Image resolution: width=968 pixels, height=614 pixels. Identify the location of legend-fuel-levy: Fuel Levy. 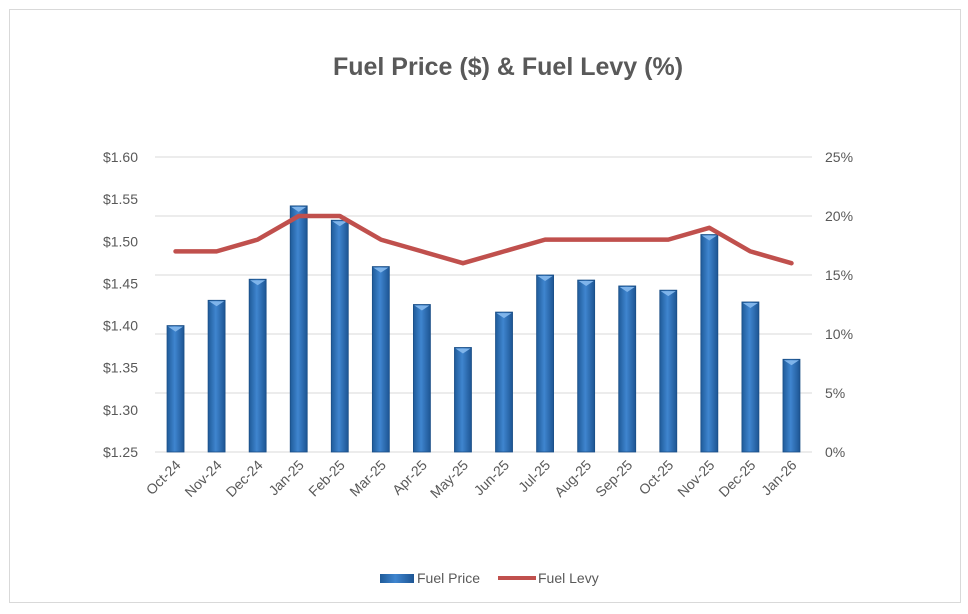
(568, 578).